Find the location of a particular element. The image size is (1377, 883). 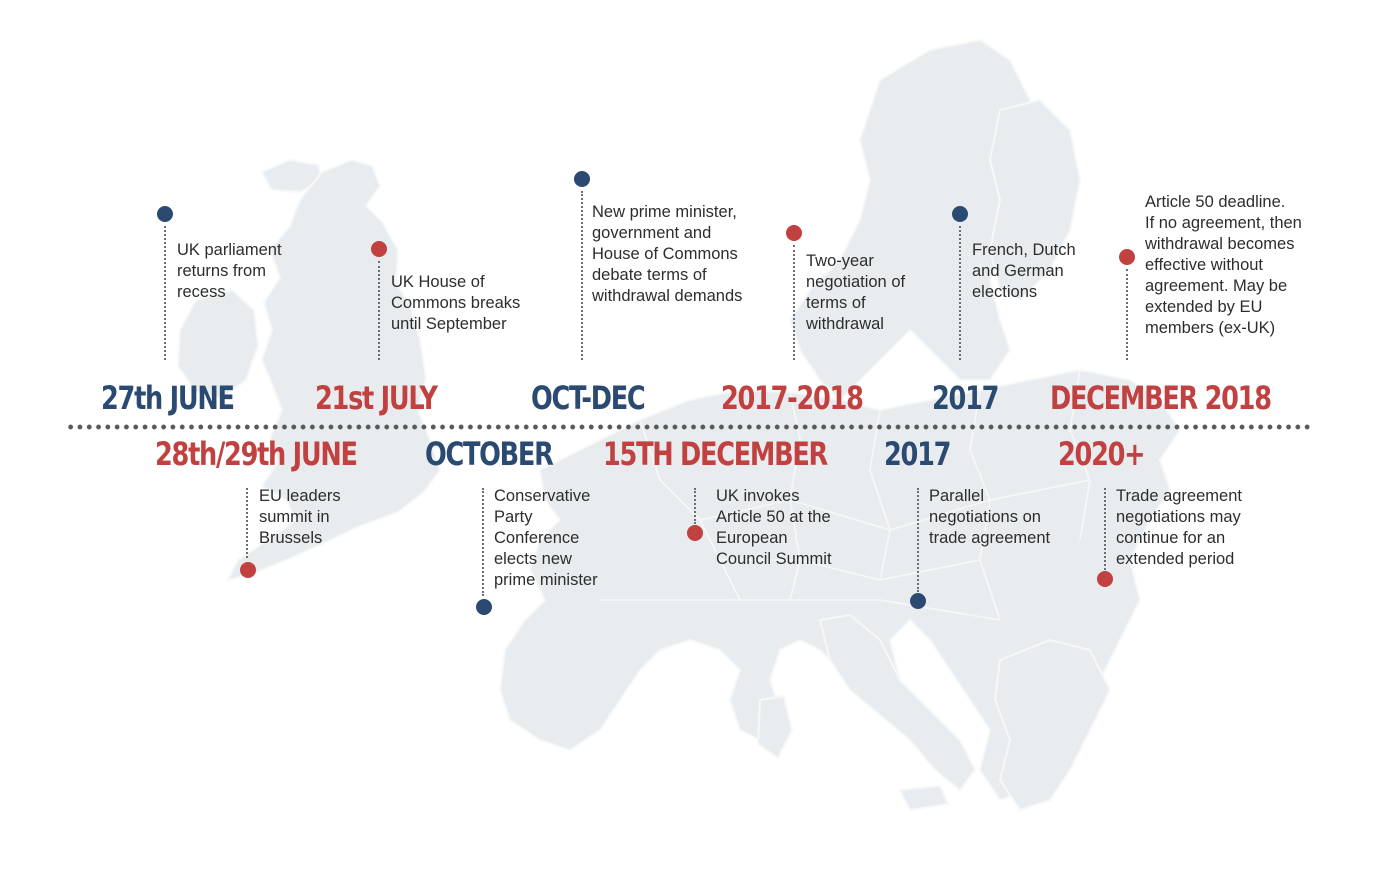

description-line: European is located at coordinates (752, 538).